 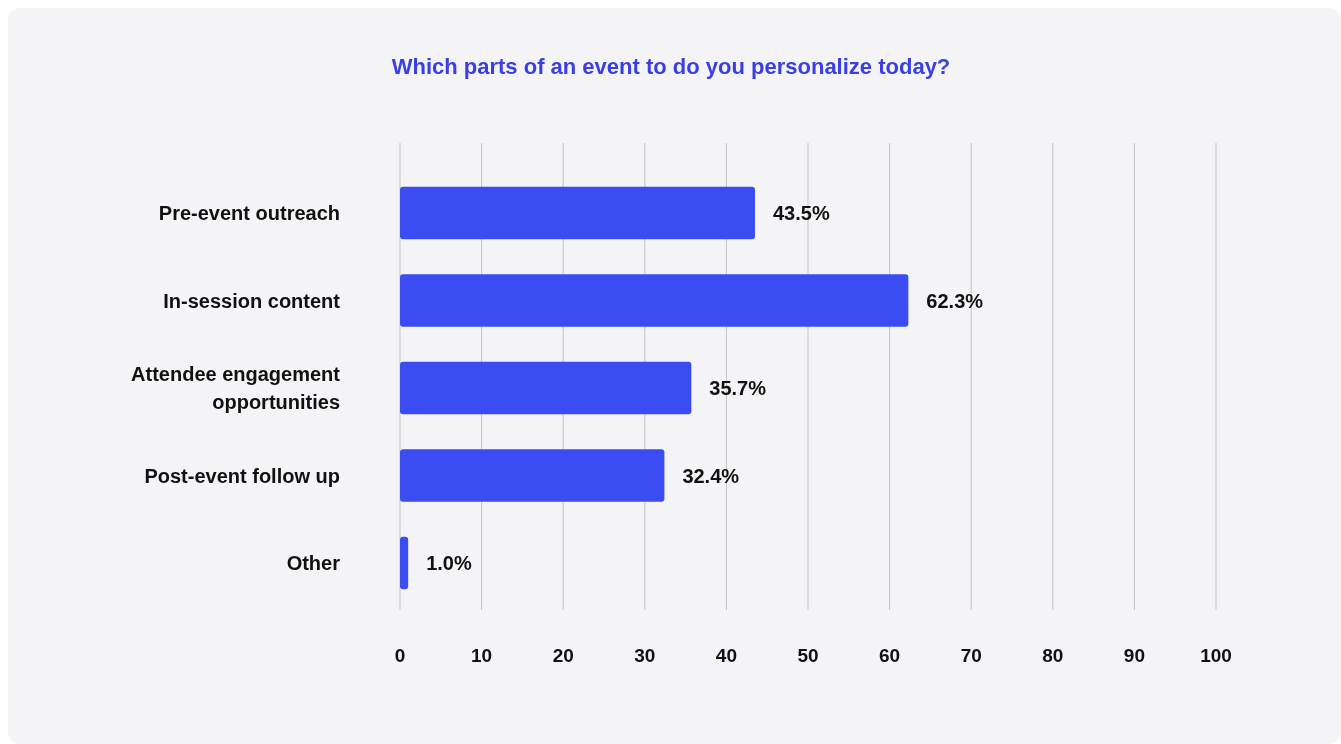 I want to click on x-tick-label: 20, so click(x=563, y=655).